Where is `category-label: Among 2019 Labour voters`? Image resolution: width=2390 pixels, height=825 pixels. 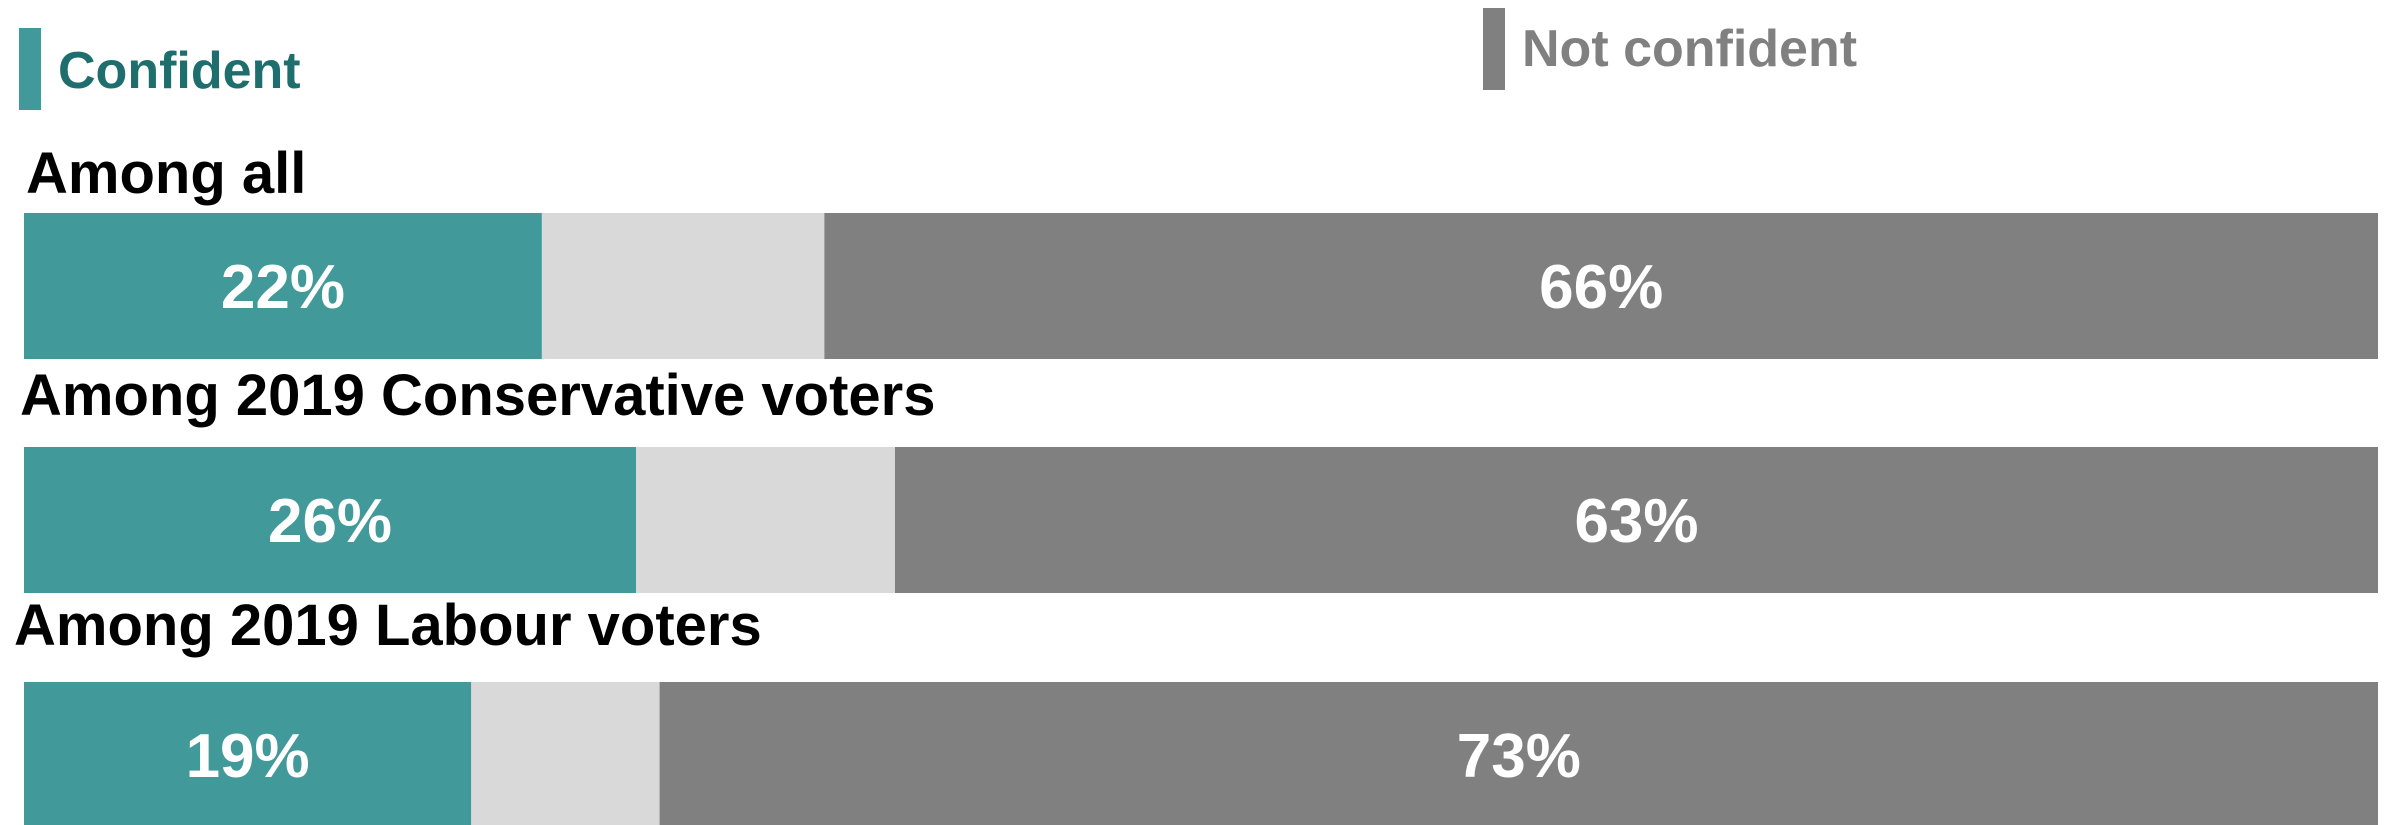
category-label: Among 2019 Labour voters is located at coordinates (388, 625).